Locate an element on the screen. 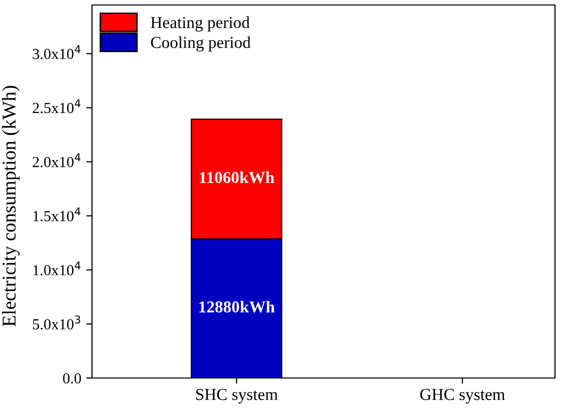 Image resolution: width=566 pixels, height=412 pixels. y-tick-label: 1.5x10$^{4}$ is located at coordinates (56, 214).